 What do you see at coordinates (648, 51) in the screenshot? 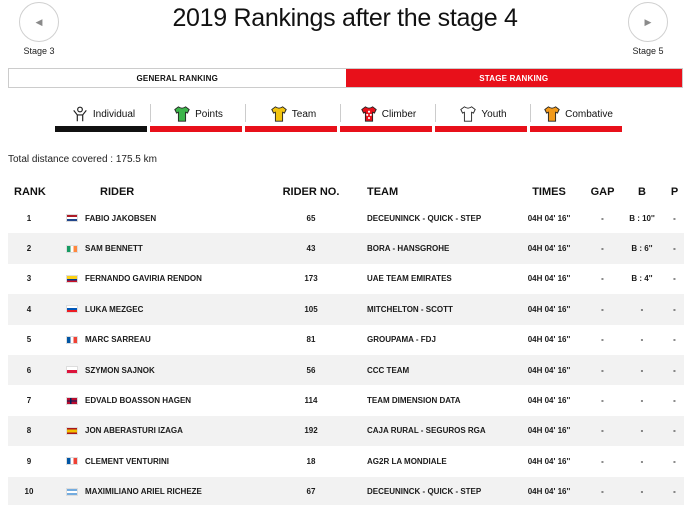
I see `next-stage-label: Stage 5` at bounding box center [648, 51].